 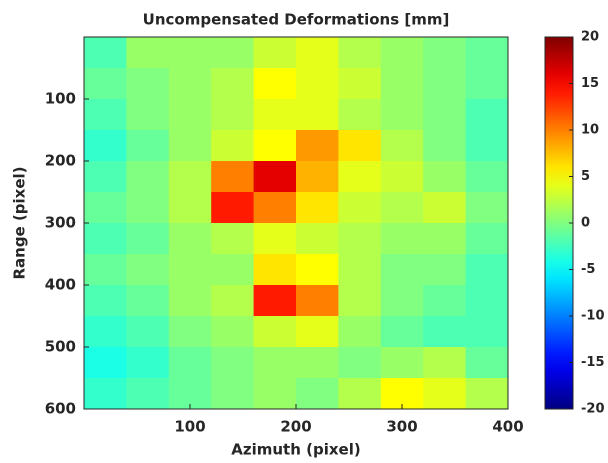 What do you see at coordinates (60, 99) in the screenshot?
I see `y-tick-label: 100` at bounding box center [60, 99].